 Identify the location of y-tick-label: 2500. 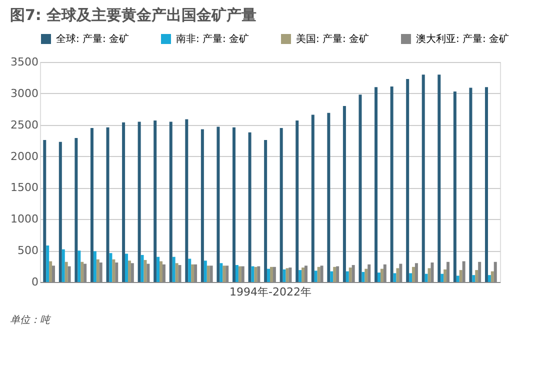
(24, 125).